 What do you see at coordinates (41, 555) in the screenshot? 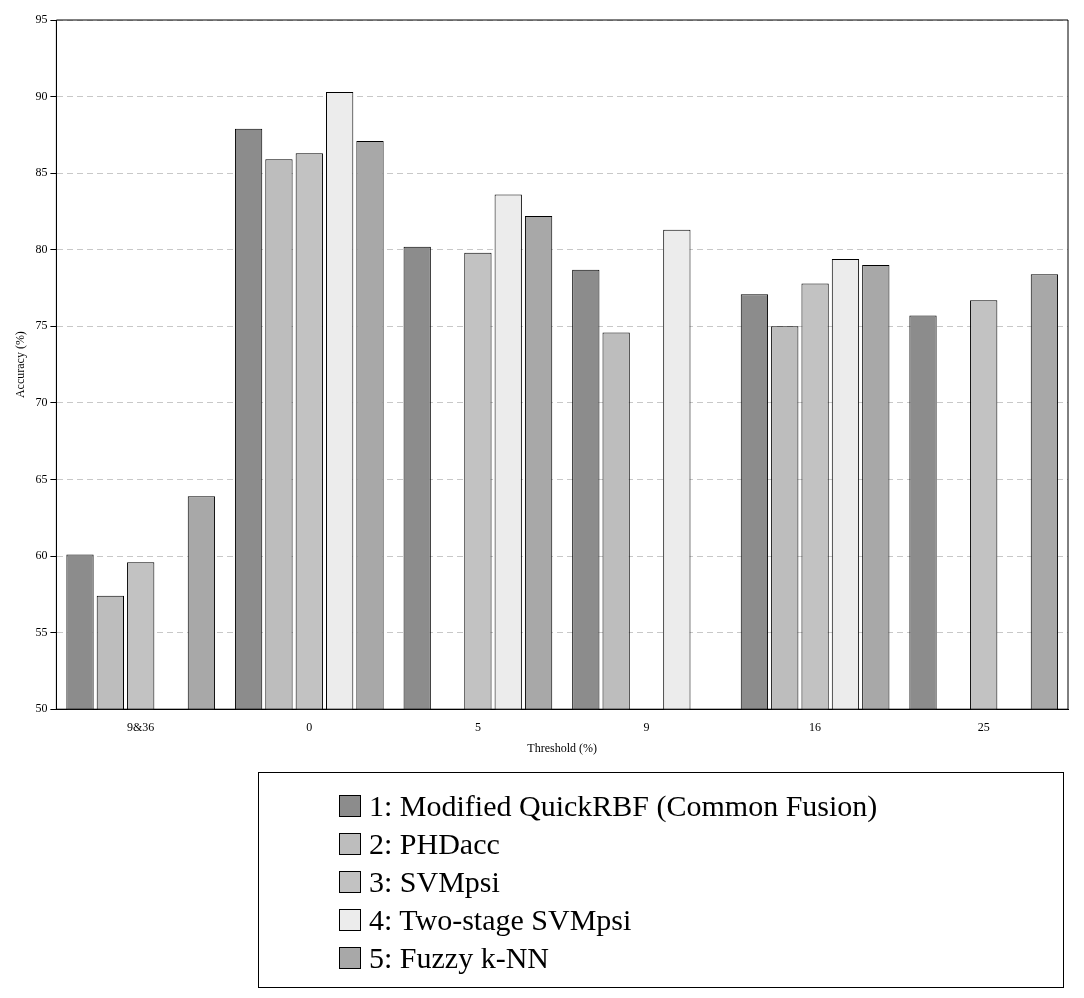
I see `y-tick-label: 60` at bounding box center [41, 555].